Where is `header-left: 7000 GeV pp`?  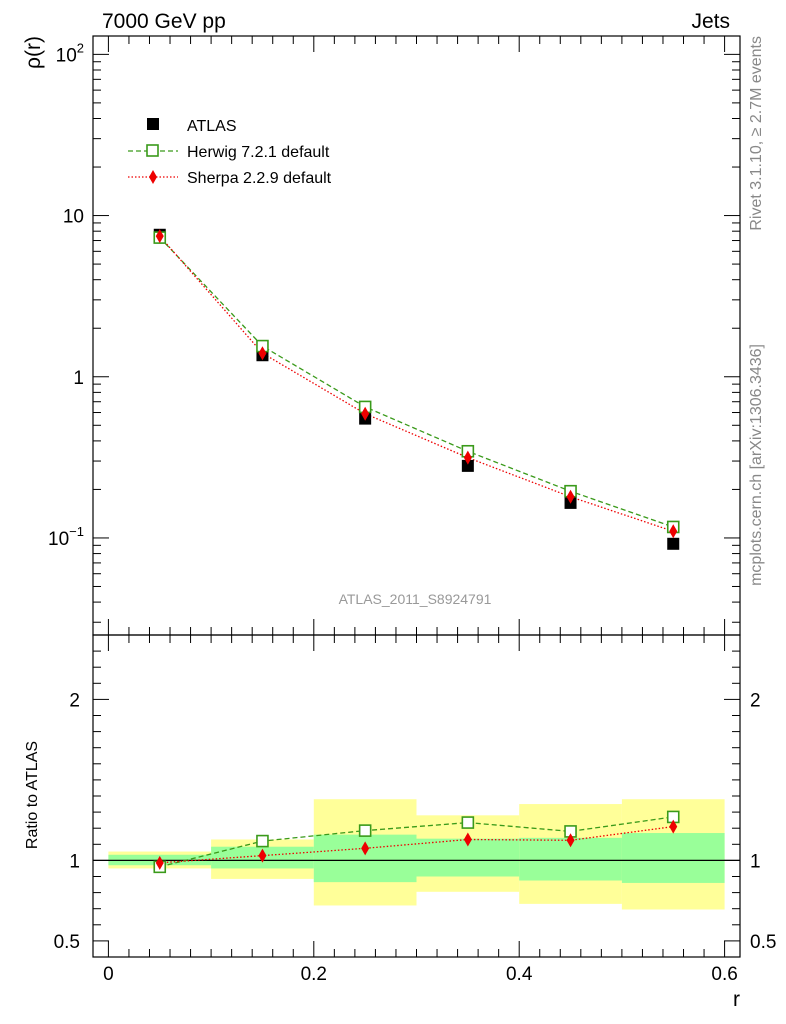
header-left: 7000 GeV pp is located at coordinates (164, 21).